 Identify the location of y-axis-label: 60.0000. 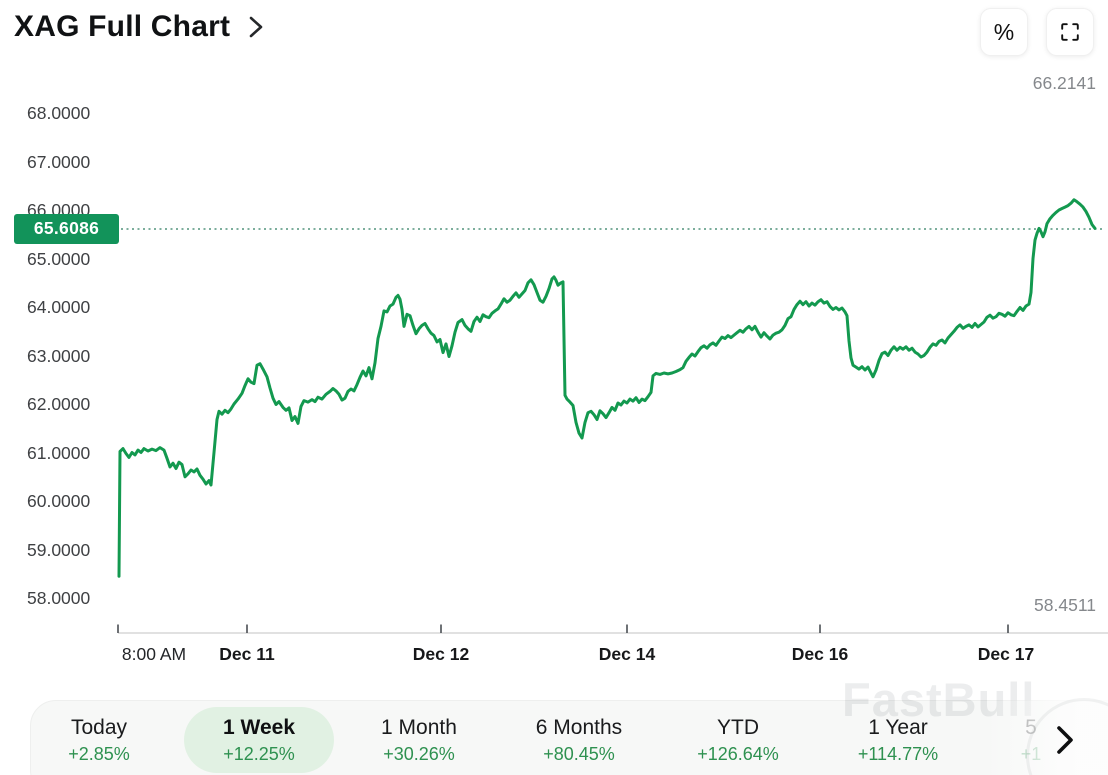
(59, 501).